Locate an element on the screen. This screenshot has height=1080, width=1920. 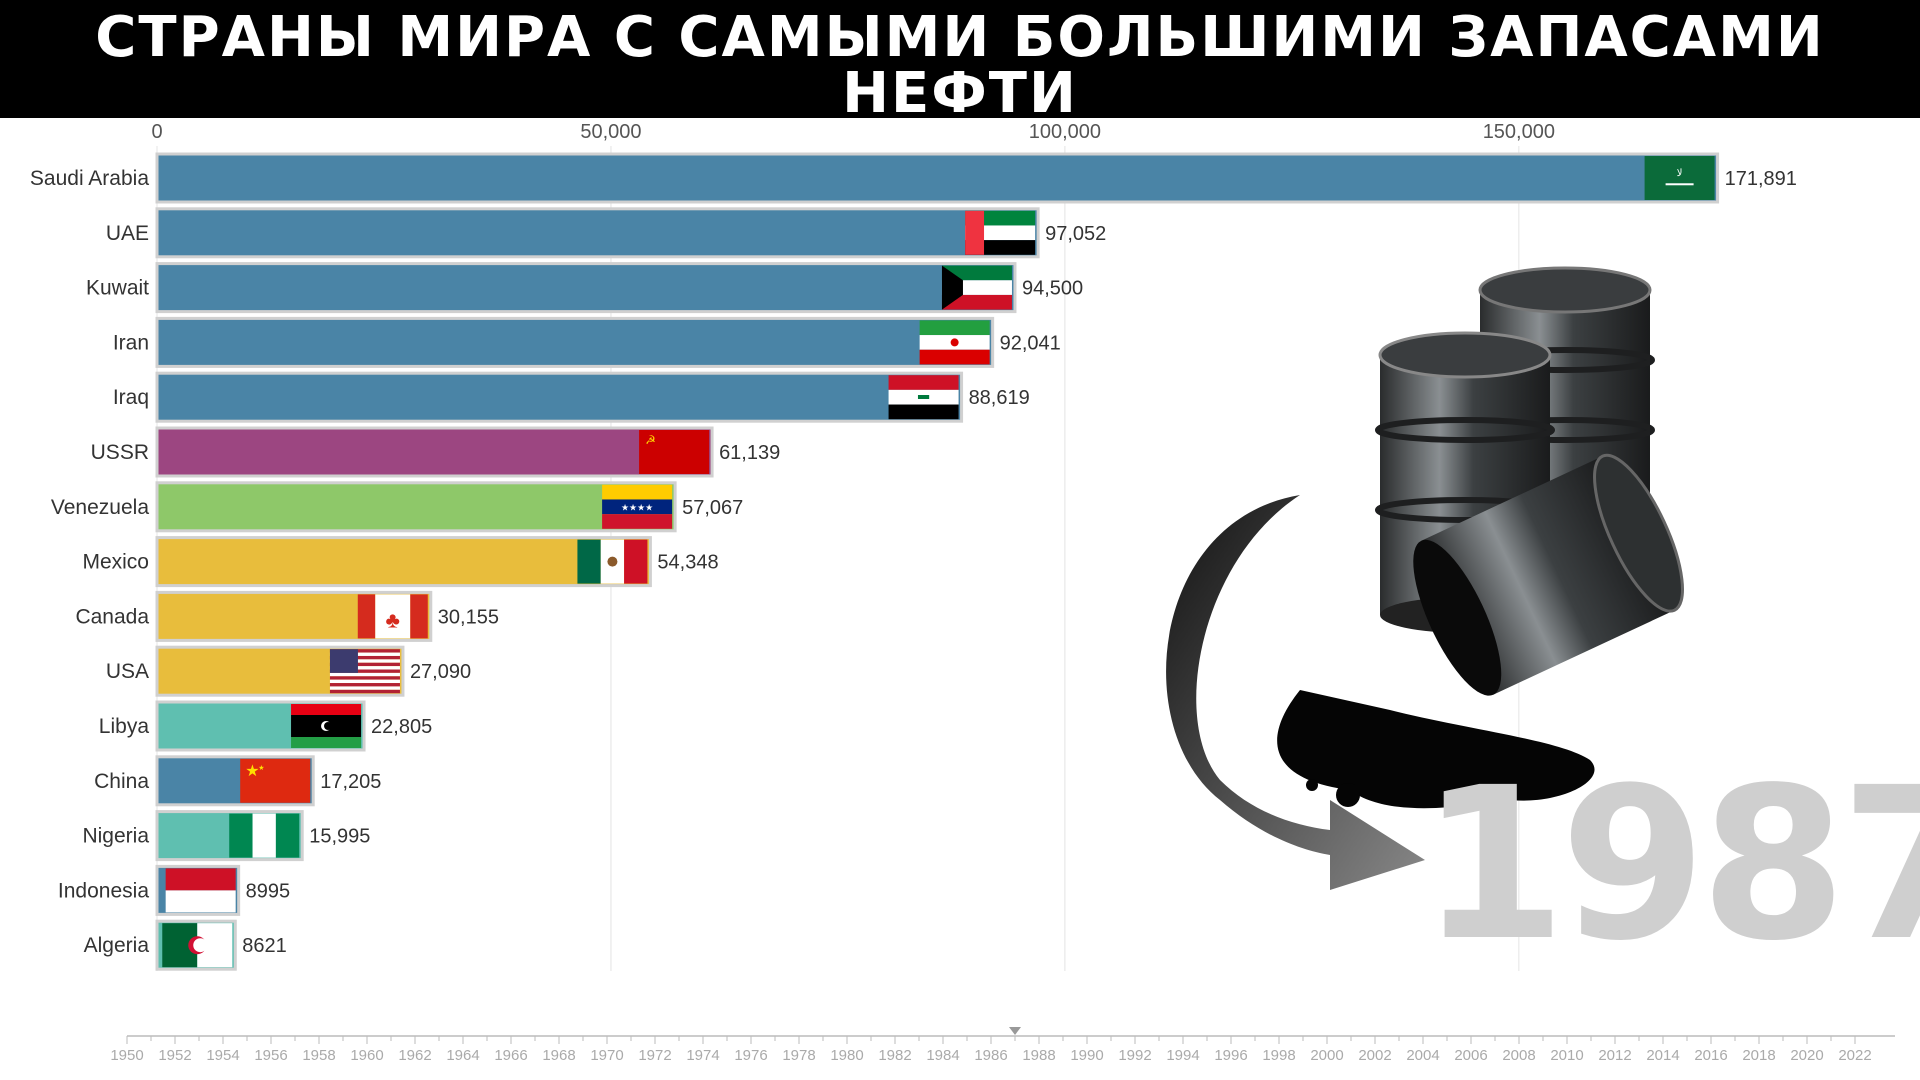
timeline-year-label: 2008 is located at coordinates (1518, 1055).